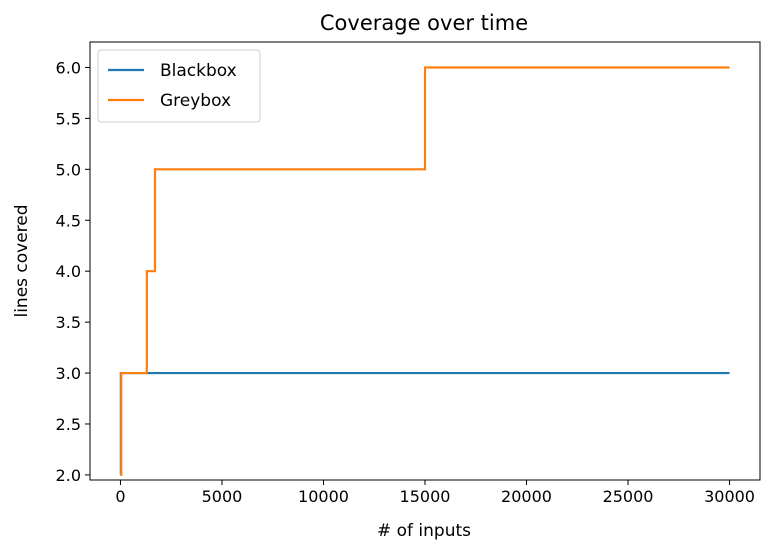  What do you see at coordinates (68, 118) in the screenshot?
I see `y-tick-label: 5.5` at bounding box center [68, 118].